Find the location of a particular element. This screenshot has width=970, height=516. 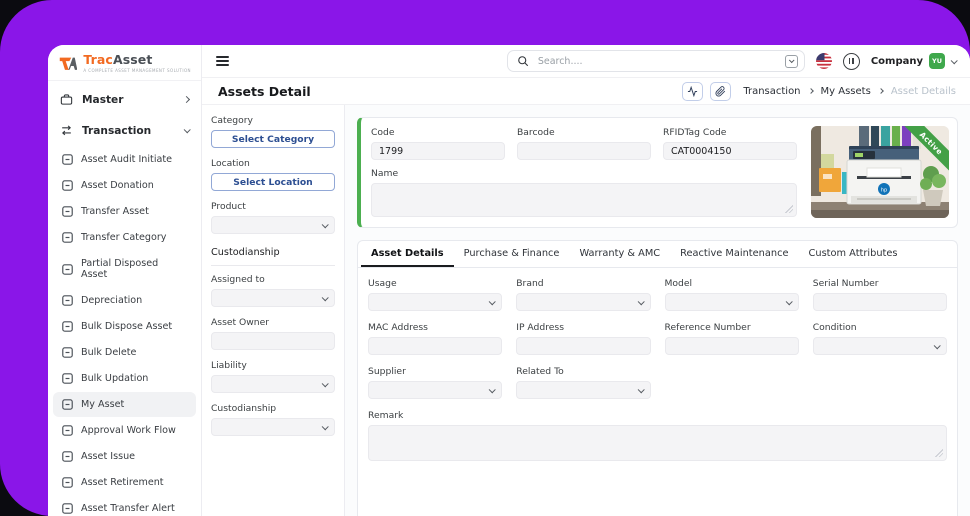

code-input is located at coordinates (438, 151).